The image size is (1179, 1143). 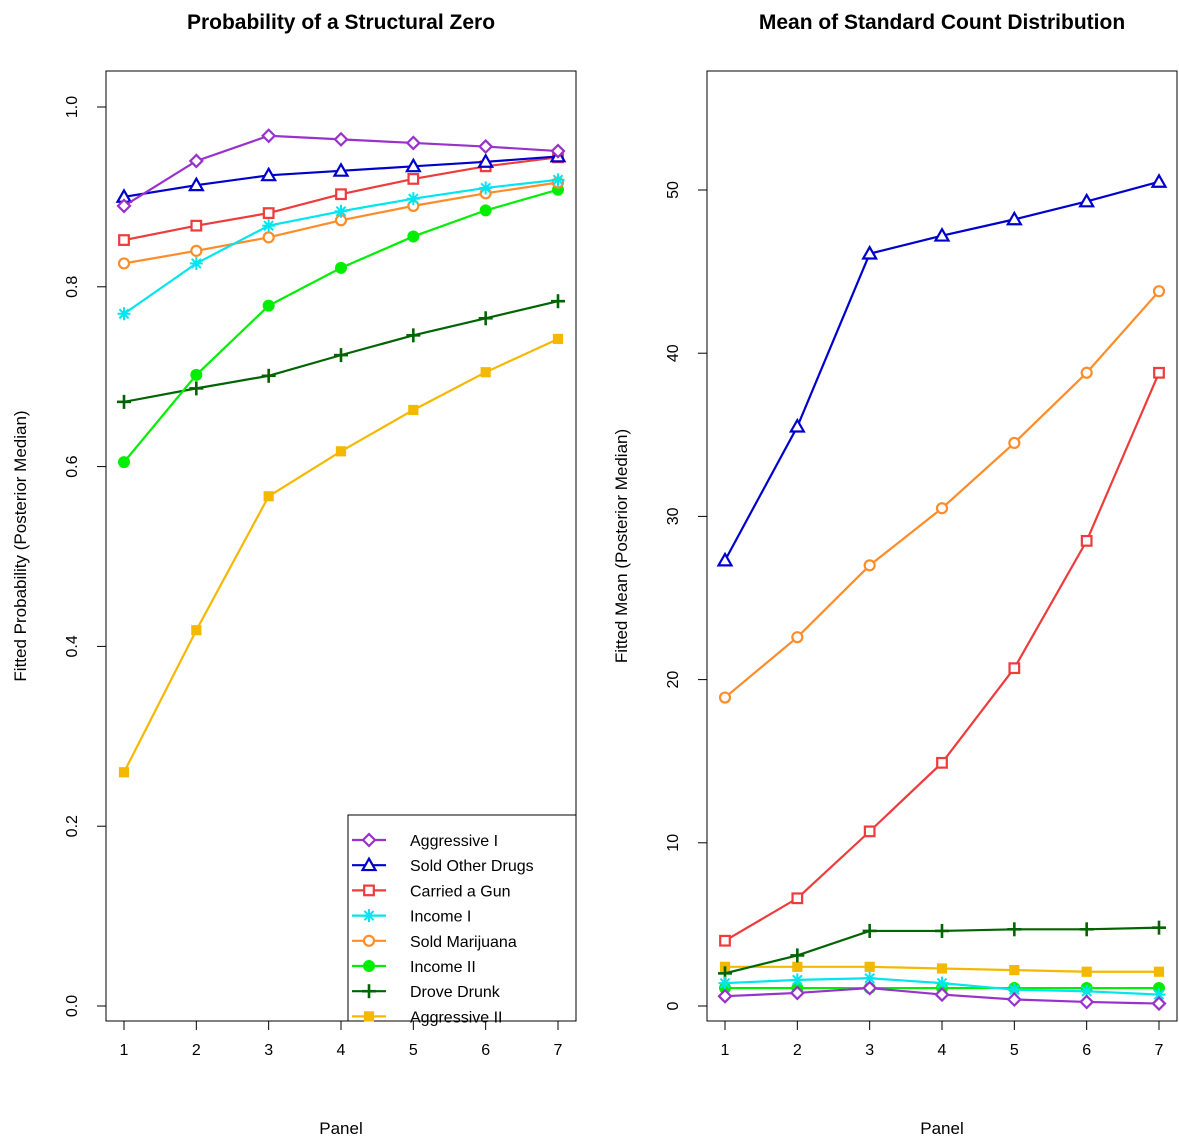 I want to click on series-aggressive-i, so click(x=942, y=996).